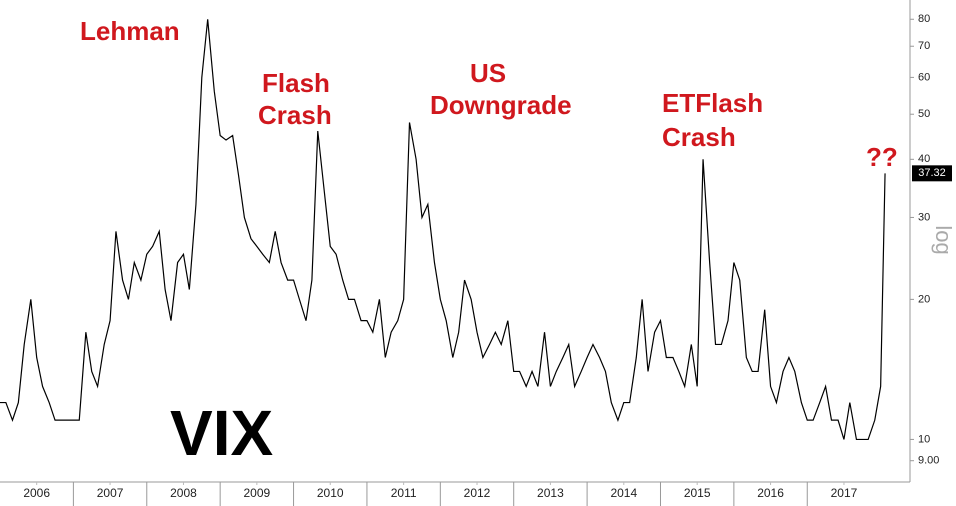 Image resolution: width=956 pixels, height=506 pixels. What do you see at coordinates (928, 461) in the screenshot?
I see `y-tick-label: 9.00` at bounding box center [928, 461].